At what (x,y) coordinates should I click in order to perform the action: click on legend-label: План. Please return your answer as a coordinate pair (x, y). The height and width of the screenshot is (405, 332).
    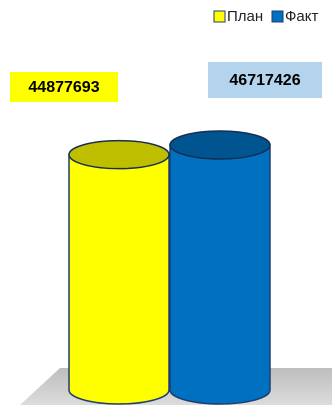
    Looking at the image, I should click on (245, 16).